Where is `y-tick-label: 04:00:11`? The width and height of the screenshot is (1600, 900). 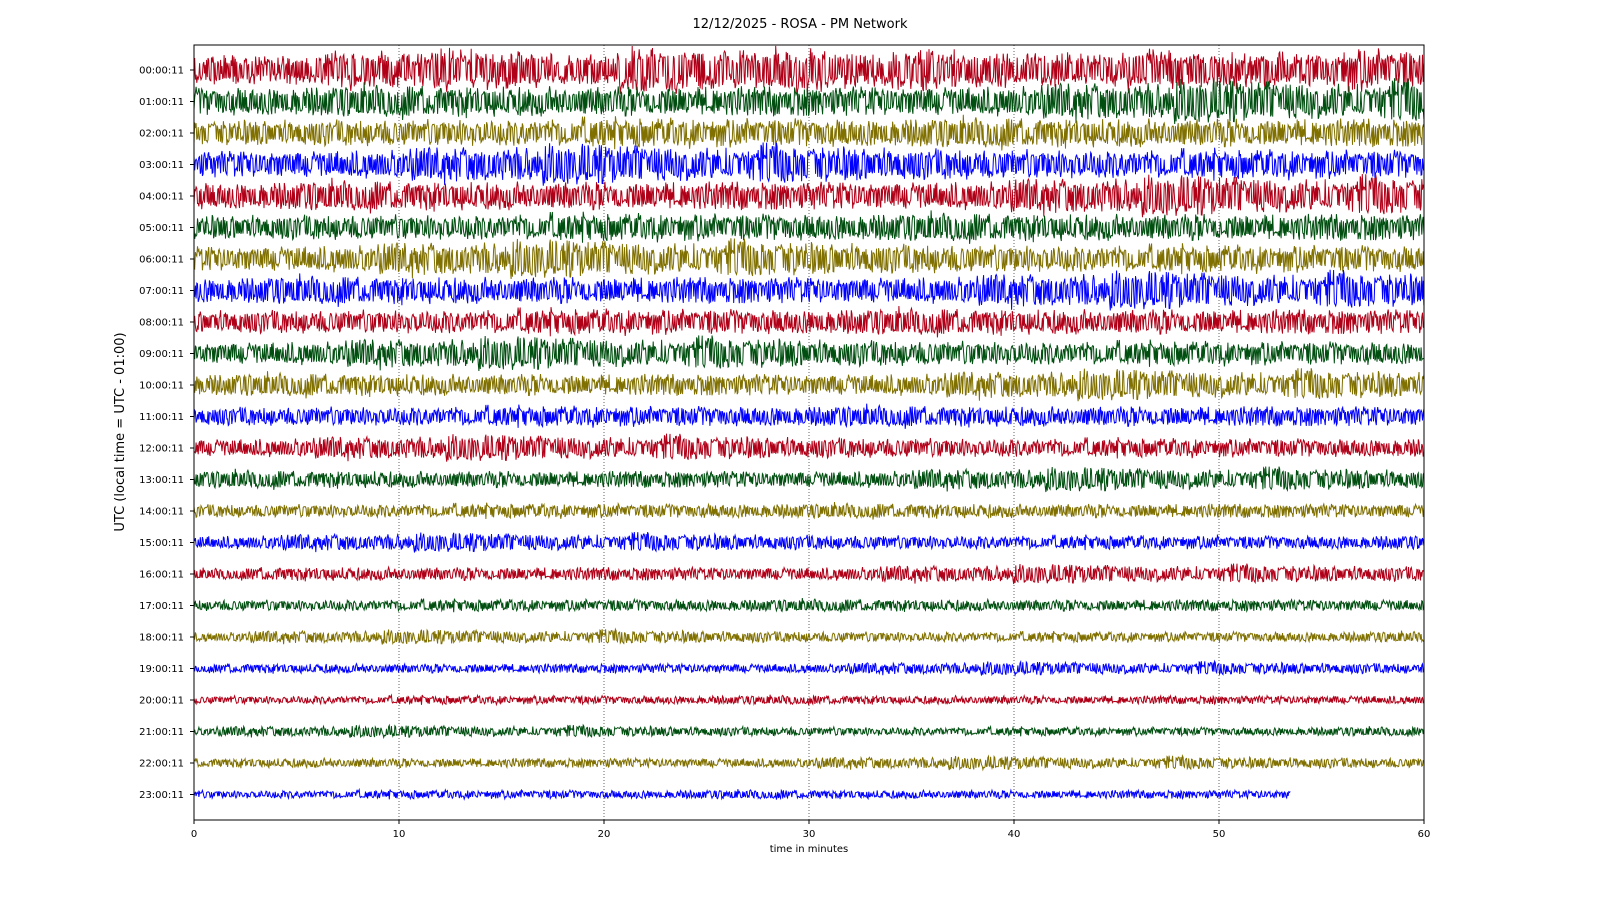
y-tick-label: 04:00:11 is located at coordinates (161, 197).